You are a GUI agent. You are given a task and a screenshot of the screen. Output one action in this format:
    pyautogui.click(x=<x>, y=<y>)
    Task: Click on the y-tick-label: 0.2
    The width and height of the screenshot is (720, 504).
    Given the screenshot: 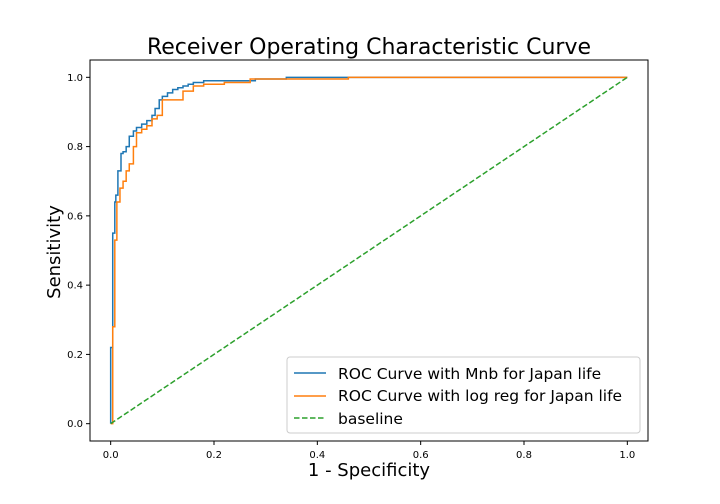 What is the action you would take?
    pyautogui.click(x=75, y=355)
    